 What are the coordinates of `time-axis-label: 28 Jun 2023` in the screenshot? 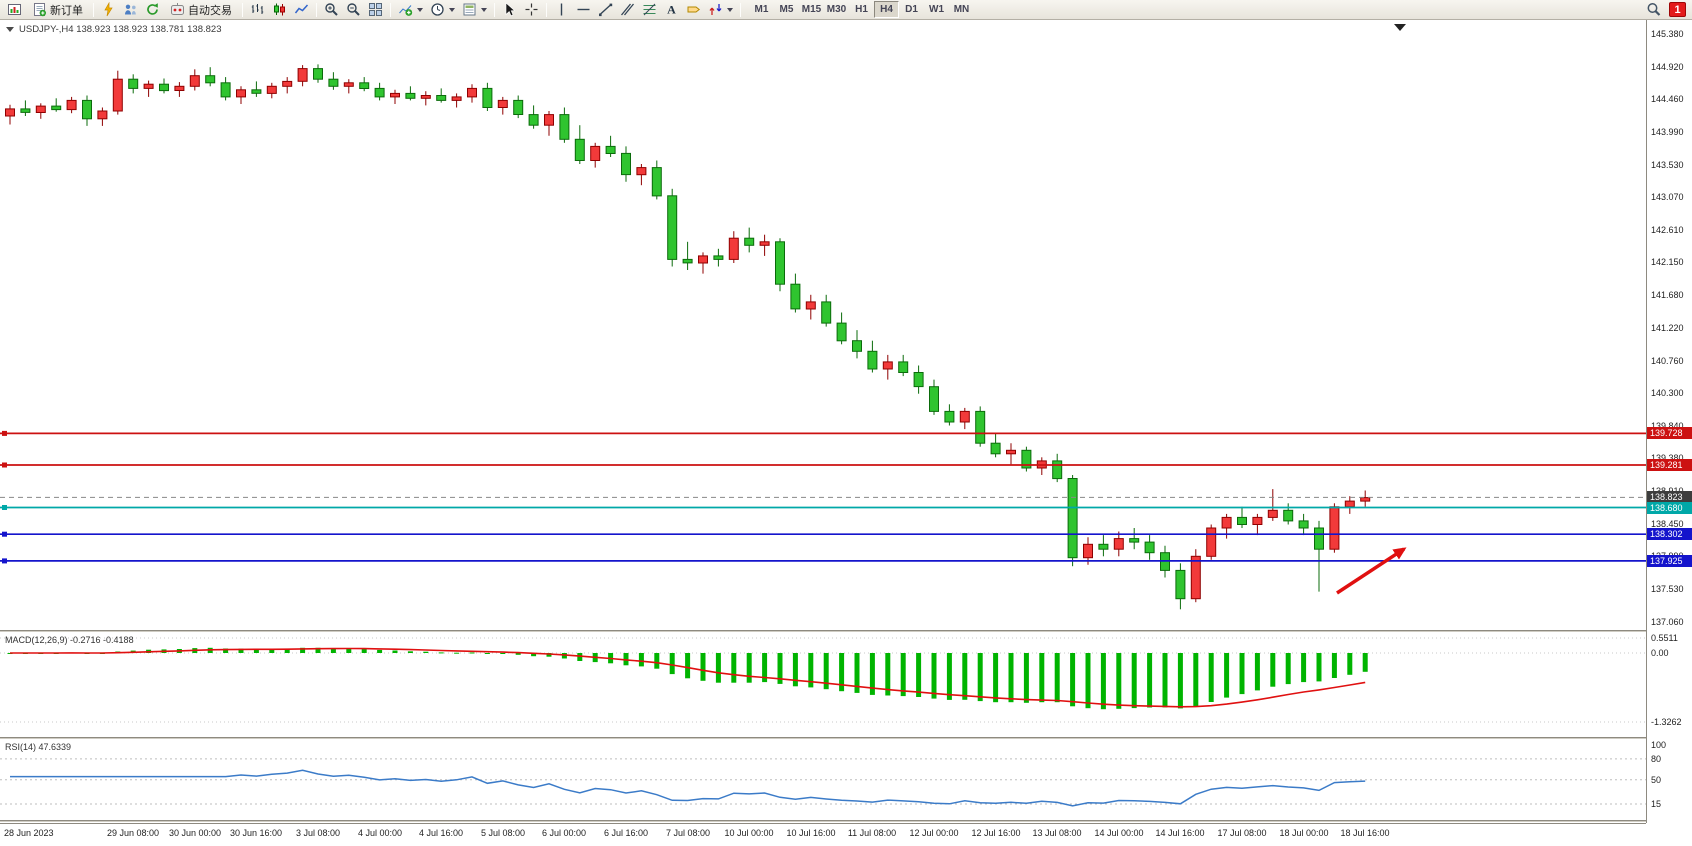 It's located at (29, 833).